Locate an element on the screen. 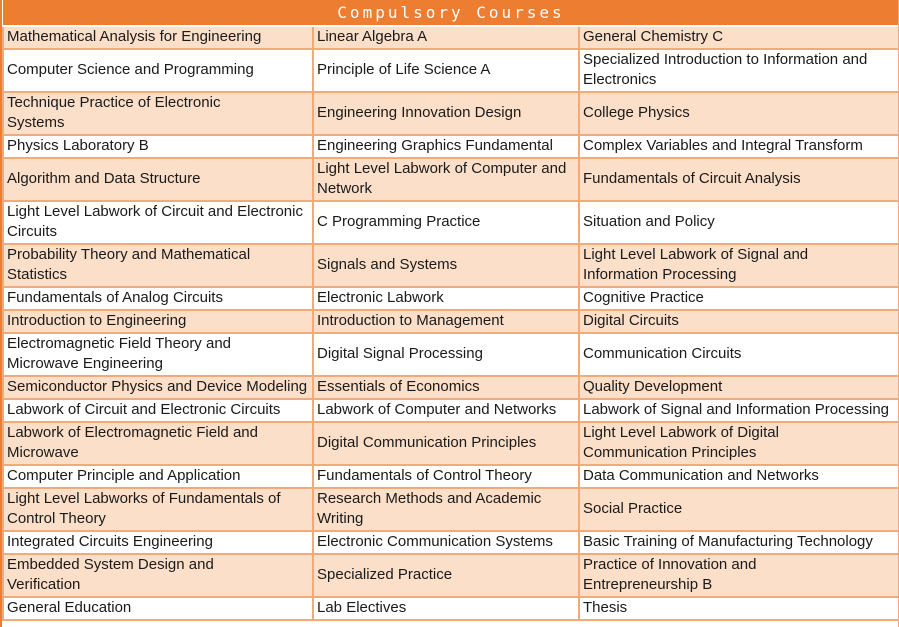  course-cell: Cognitive Practice is located at coordinates (738, 298).